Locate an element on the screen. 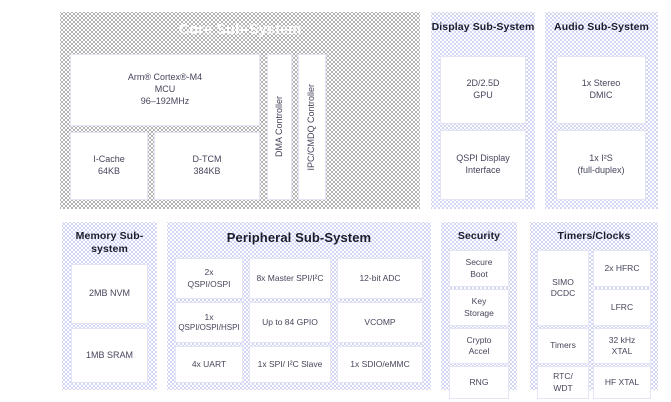 The height and width of the screenshot is (402, 671). block-spi-i2c-slave-label: 1x SPI/ I²C Slave is located at coordinates (290, 363).